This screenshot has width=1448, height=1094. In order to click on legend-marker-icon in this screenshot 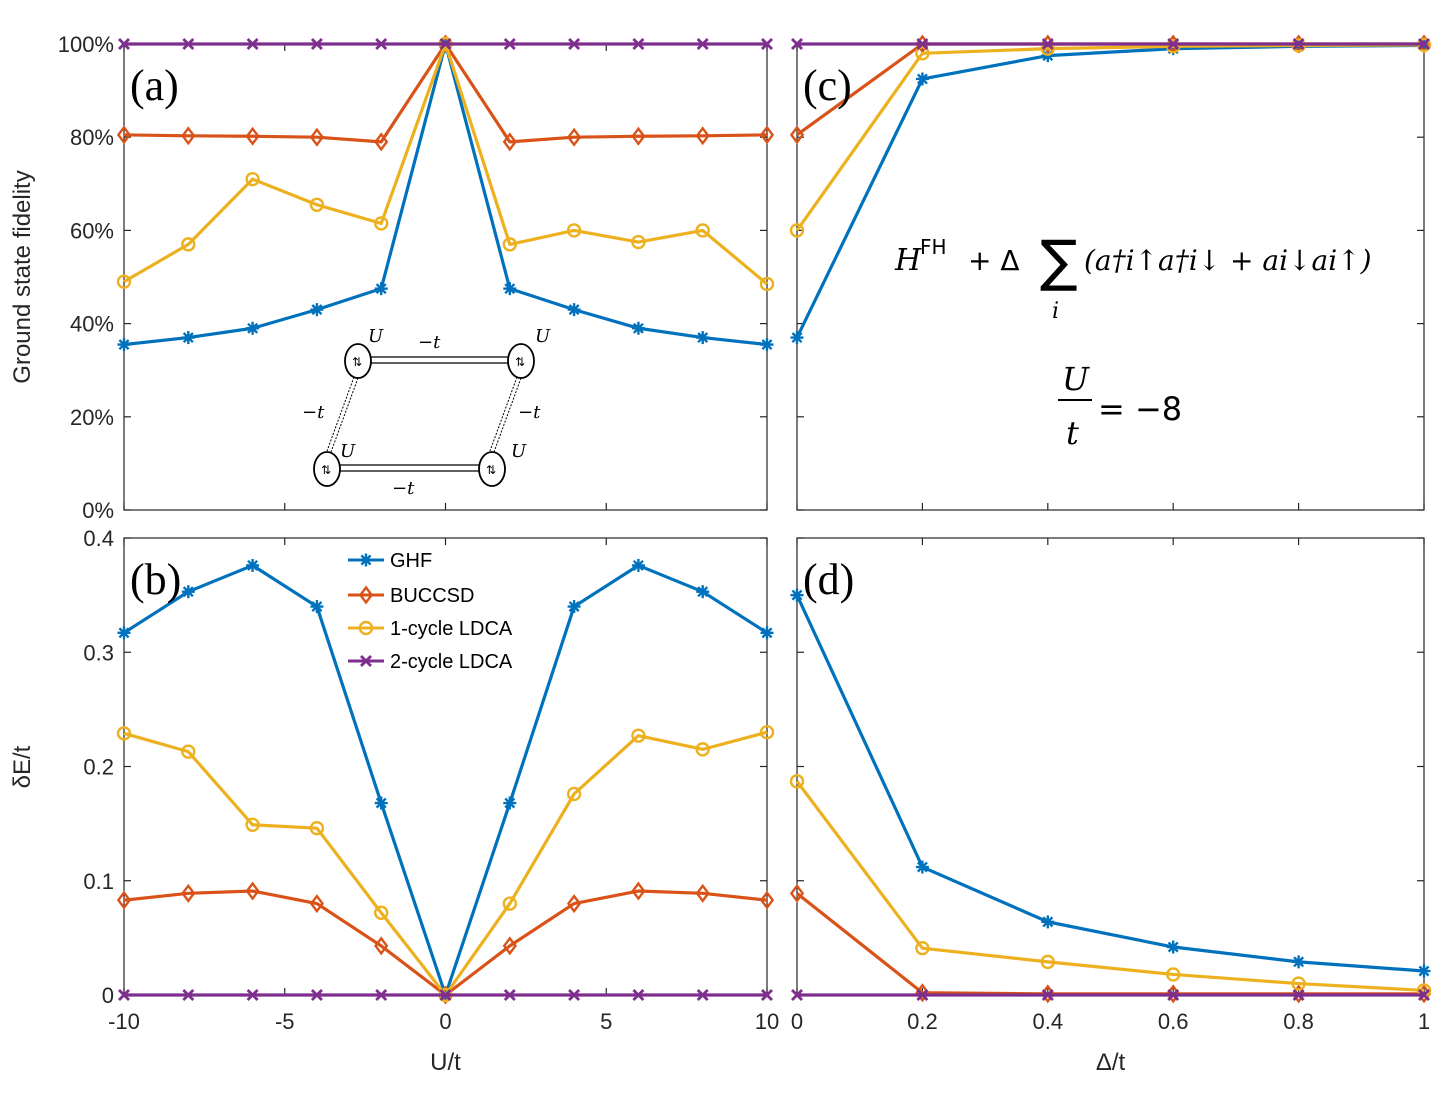, I will do `click(366, 628)`.